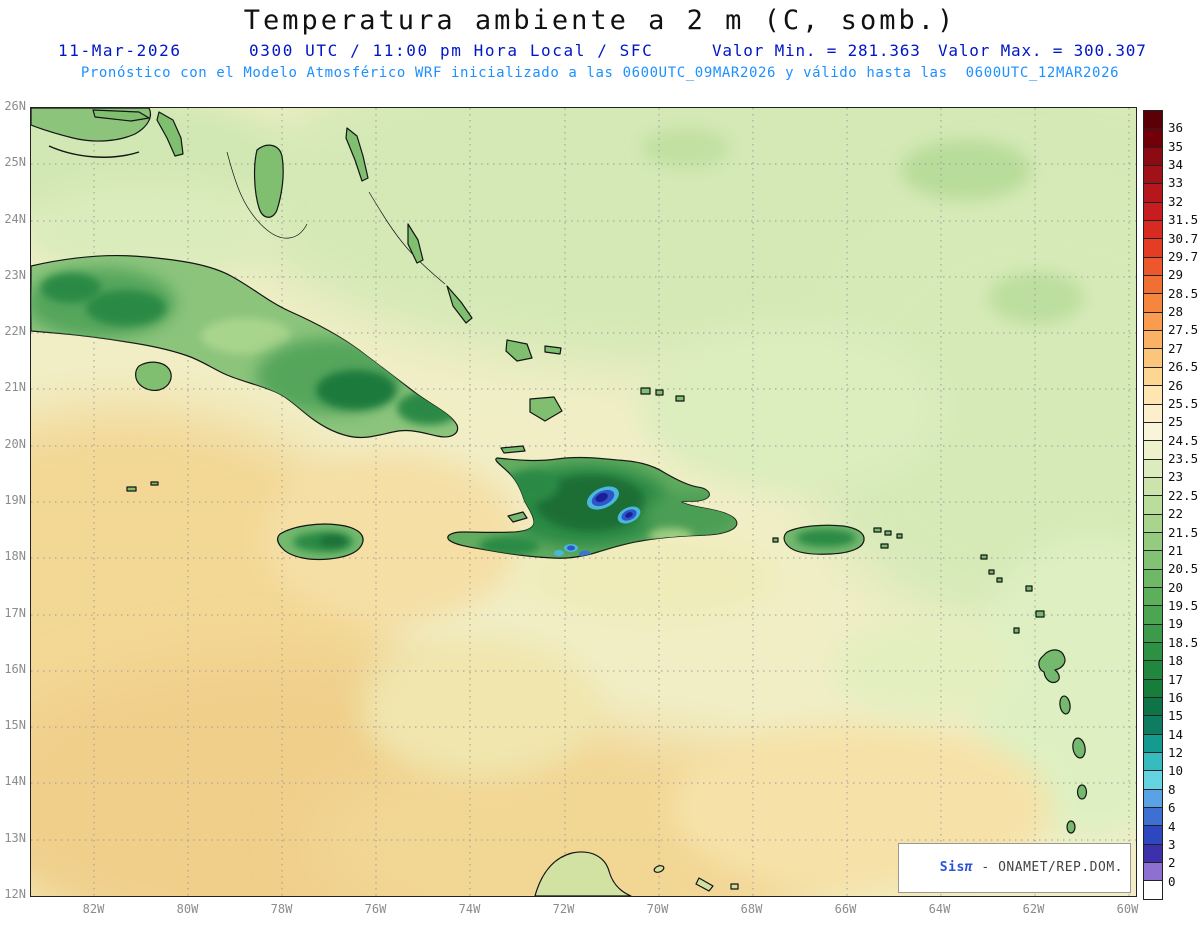 This screenshot has height=927, width=1200. What do you see at coordinates (1172, 881) in the screenshot?
I see `colorbar-label: 0` at bounding box center [1172, 881].